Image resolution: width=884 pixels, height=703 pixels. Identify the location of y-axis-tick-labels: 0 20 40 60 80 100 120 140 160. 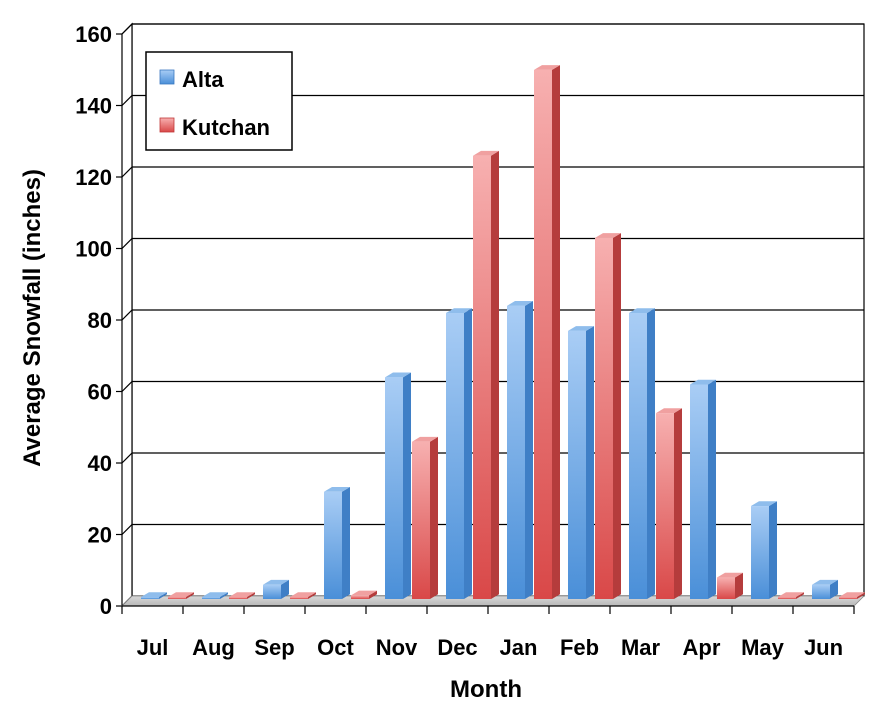
(93, 320).